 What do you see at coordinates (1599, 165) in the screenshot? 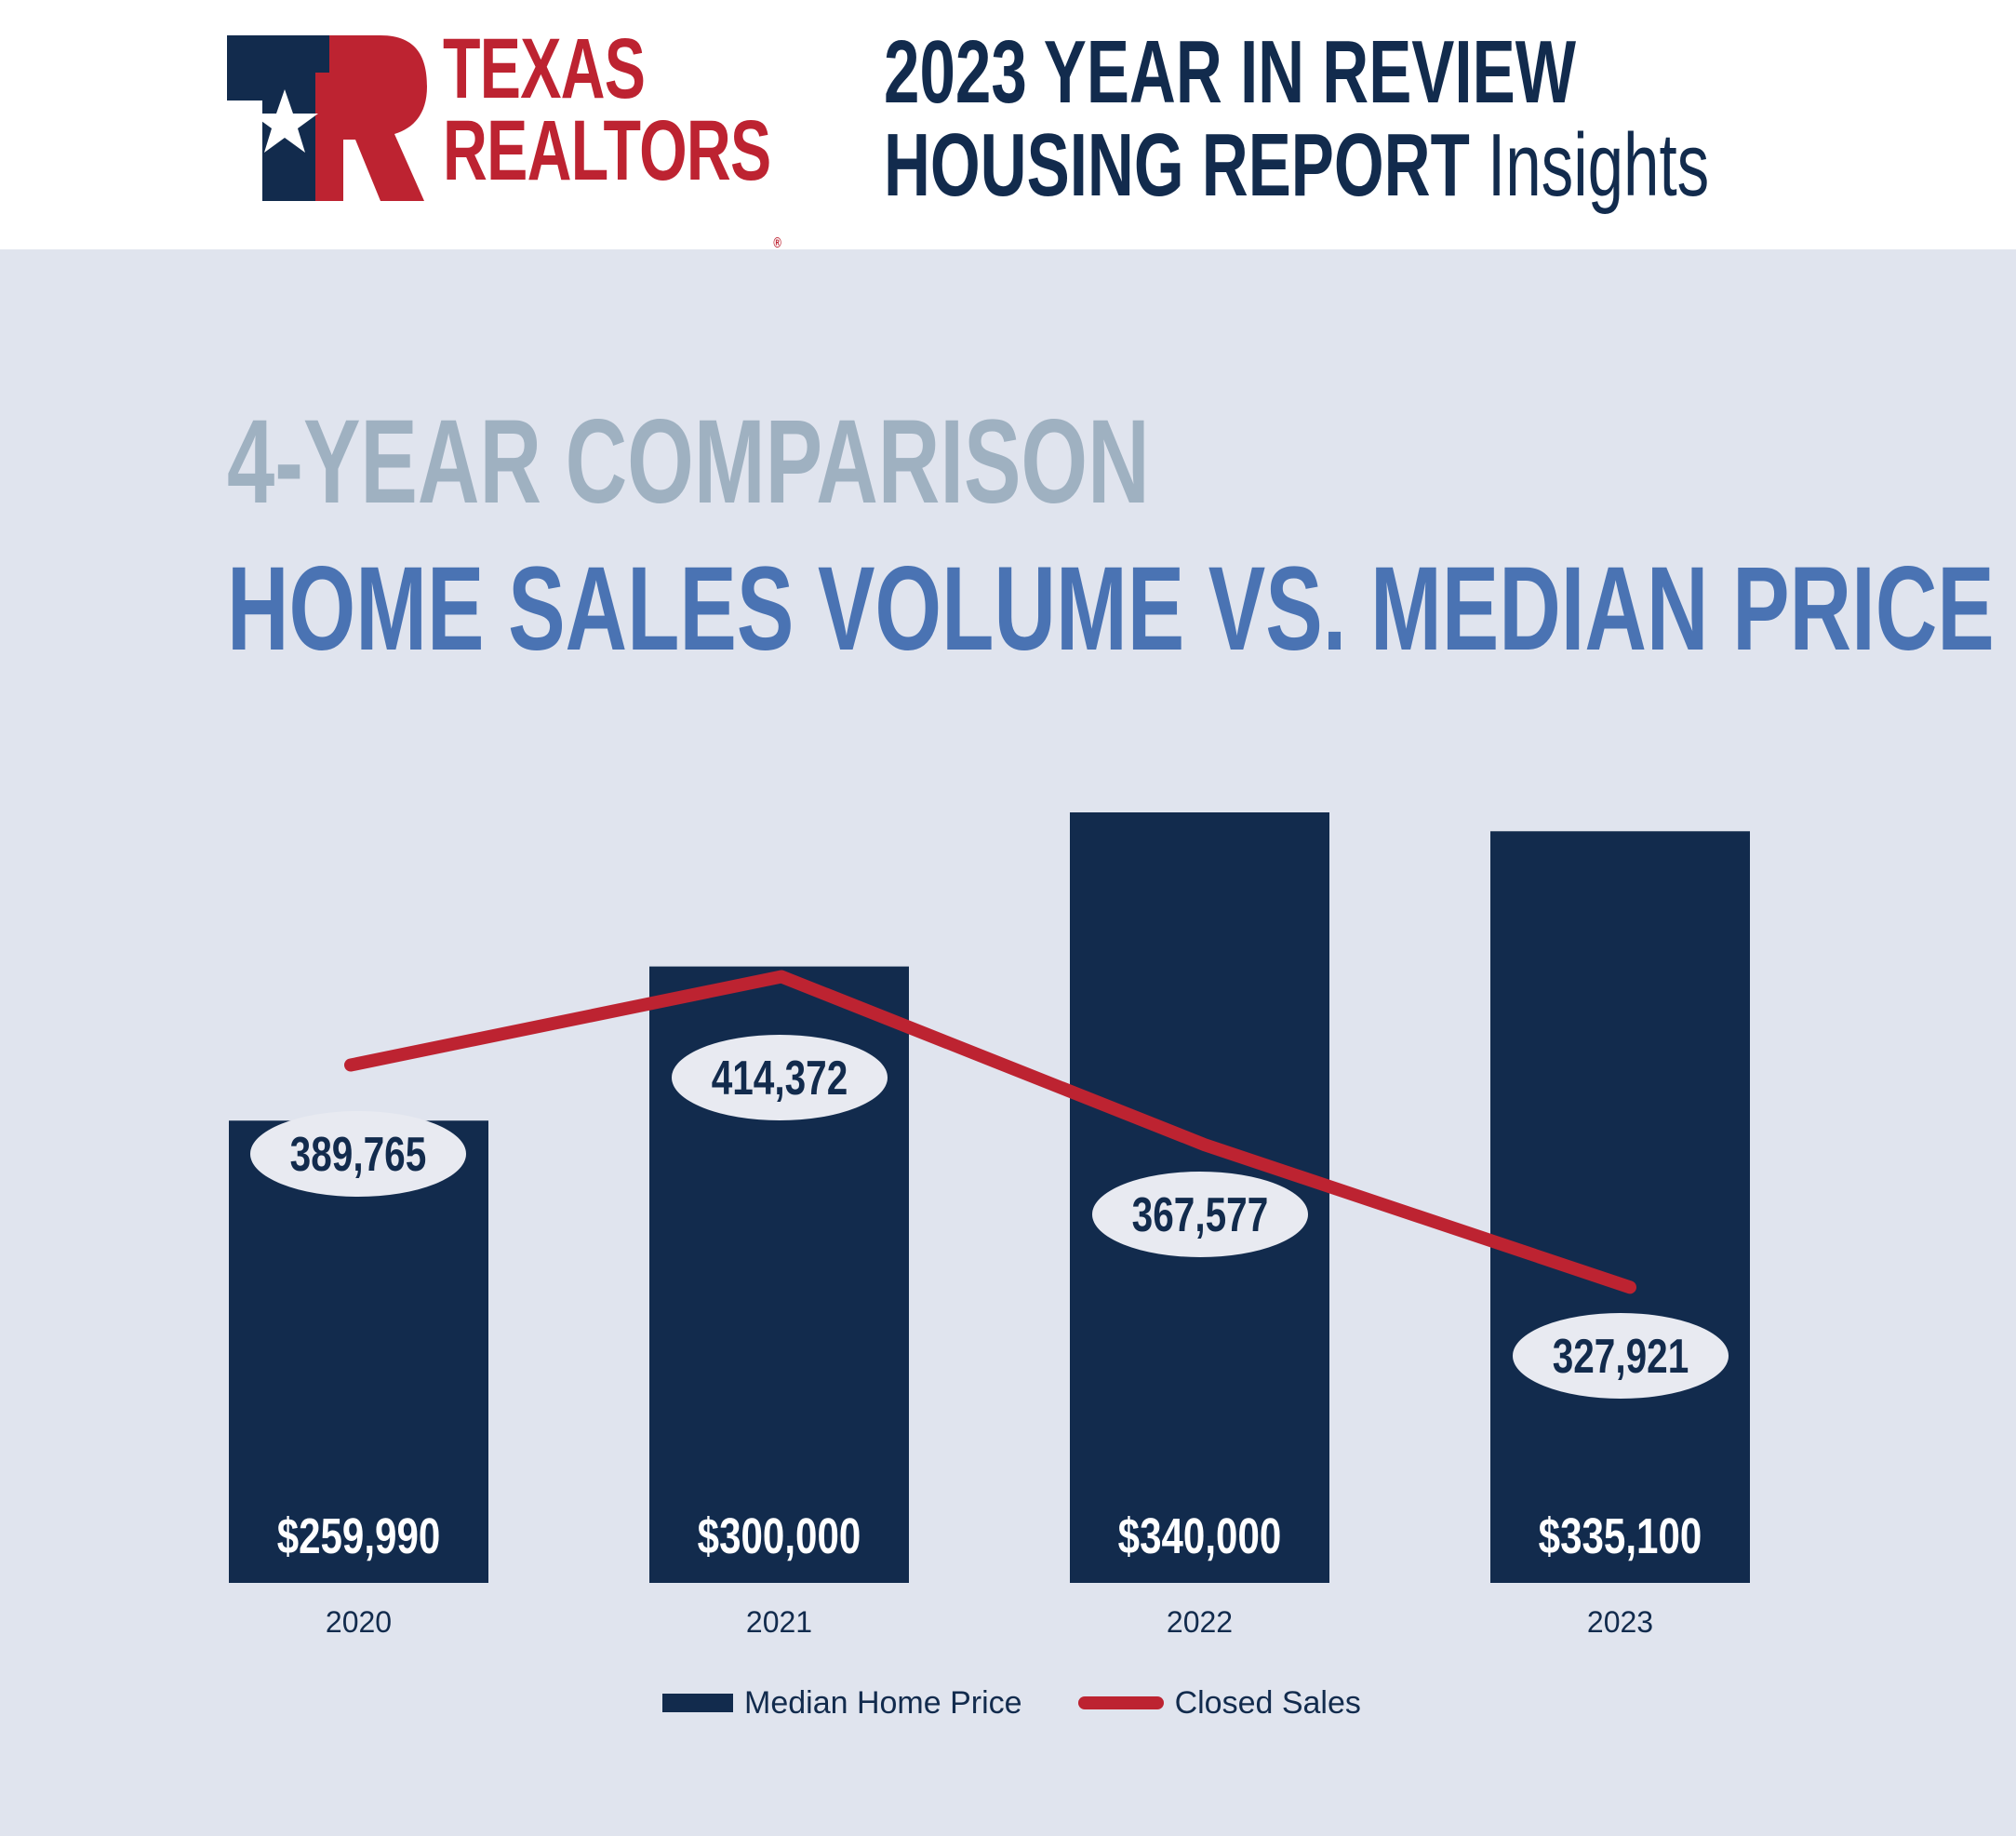
I see `report-title-insights: Insights` at bounding box center [1599, 165].